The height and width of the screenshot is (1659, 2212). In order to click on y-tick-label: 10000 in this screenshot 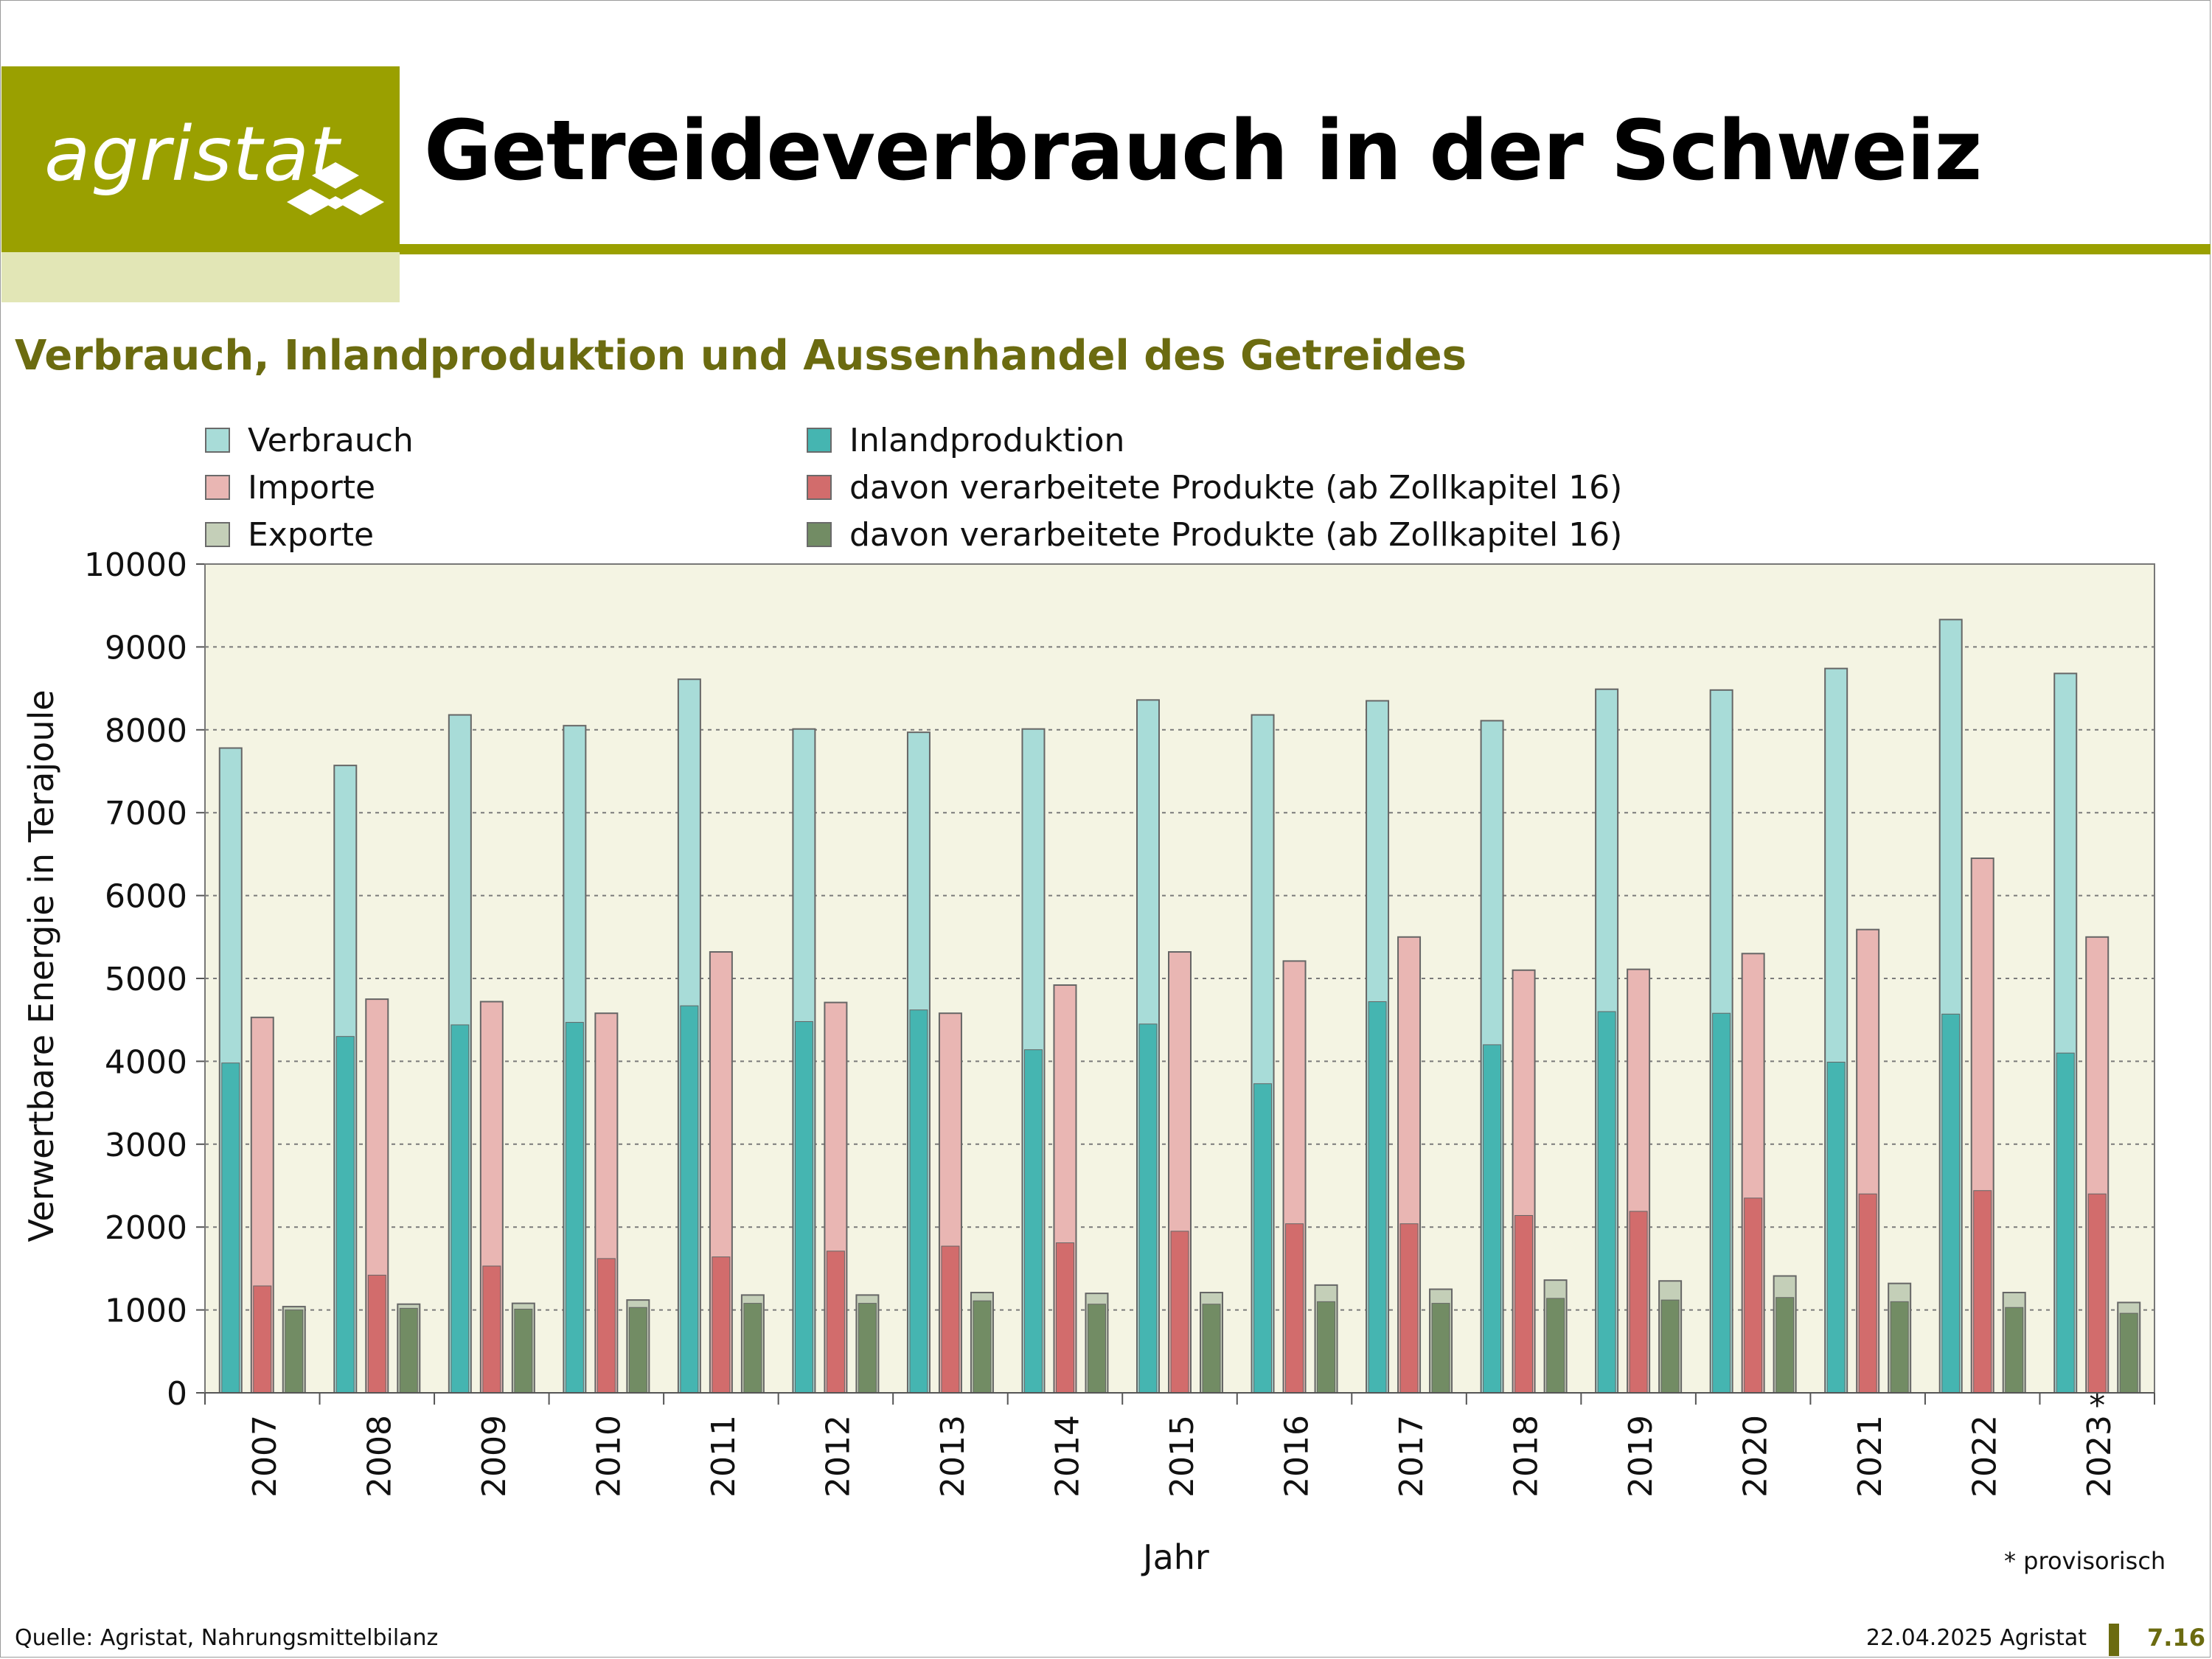, I will do `click(135, 565)`.